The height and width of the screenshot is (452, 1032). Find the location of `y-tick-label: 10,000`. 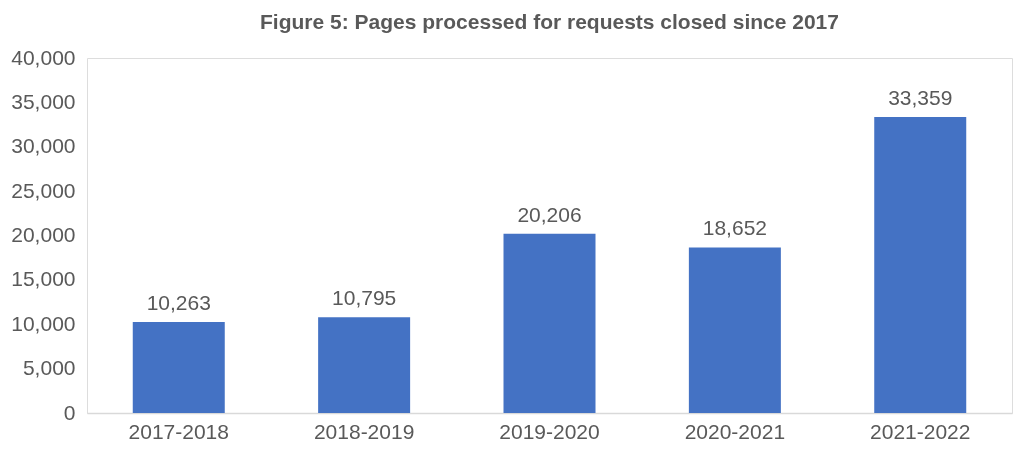

y-tick-label: 10,000 is located at coordinates (43, 323).